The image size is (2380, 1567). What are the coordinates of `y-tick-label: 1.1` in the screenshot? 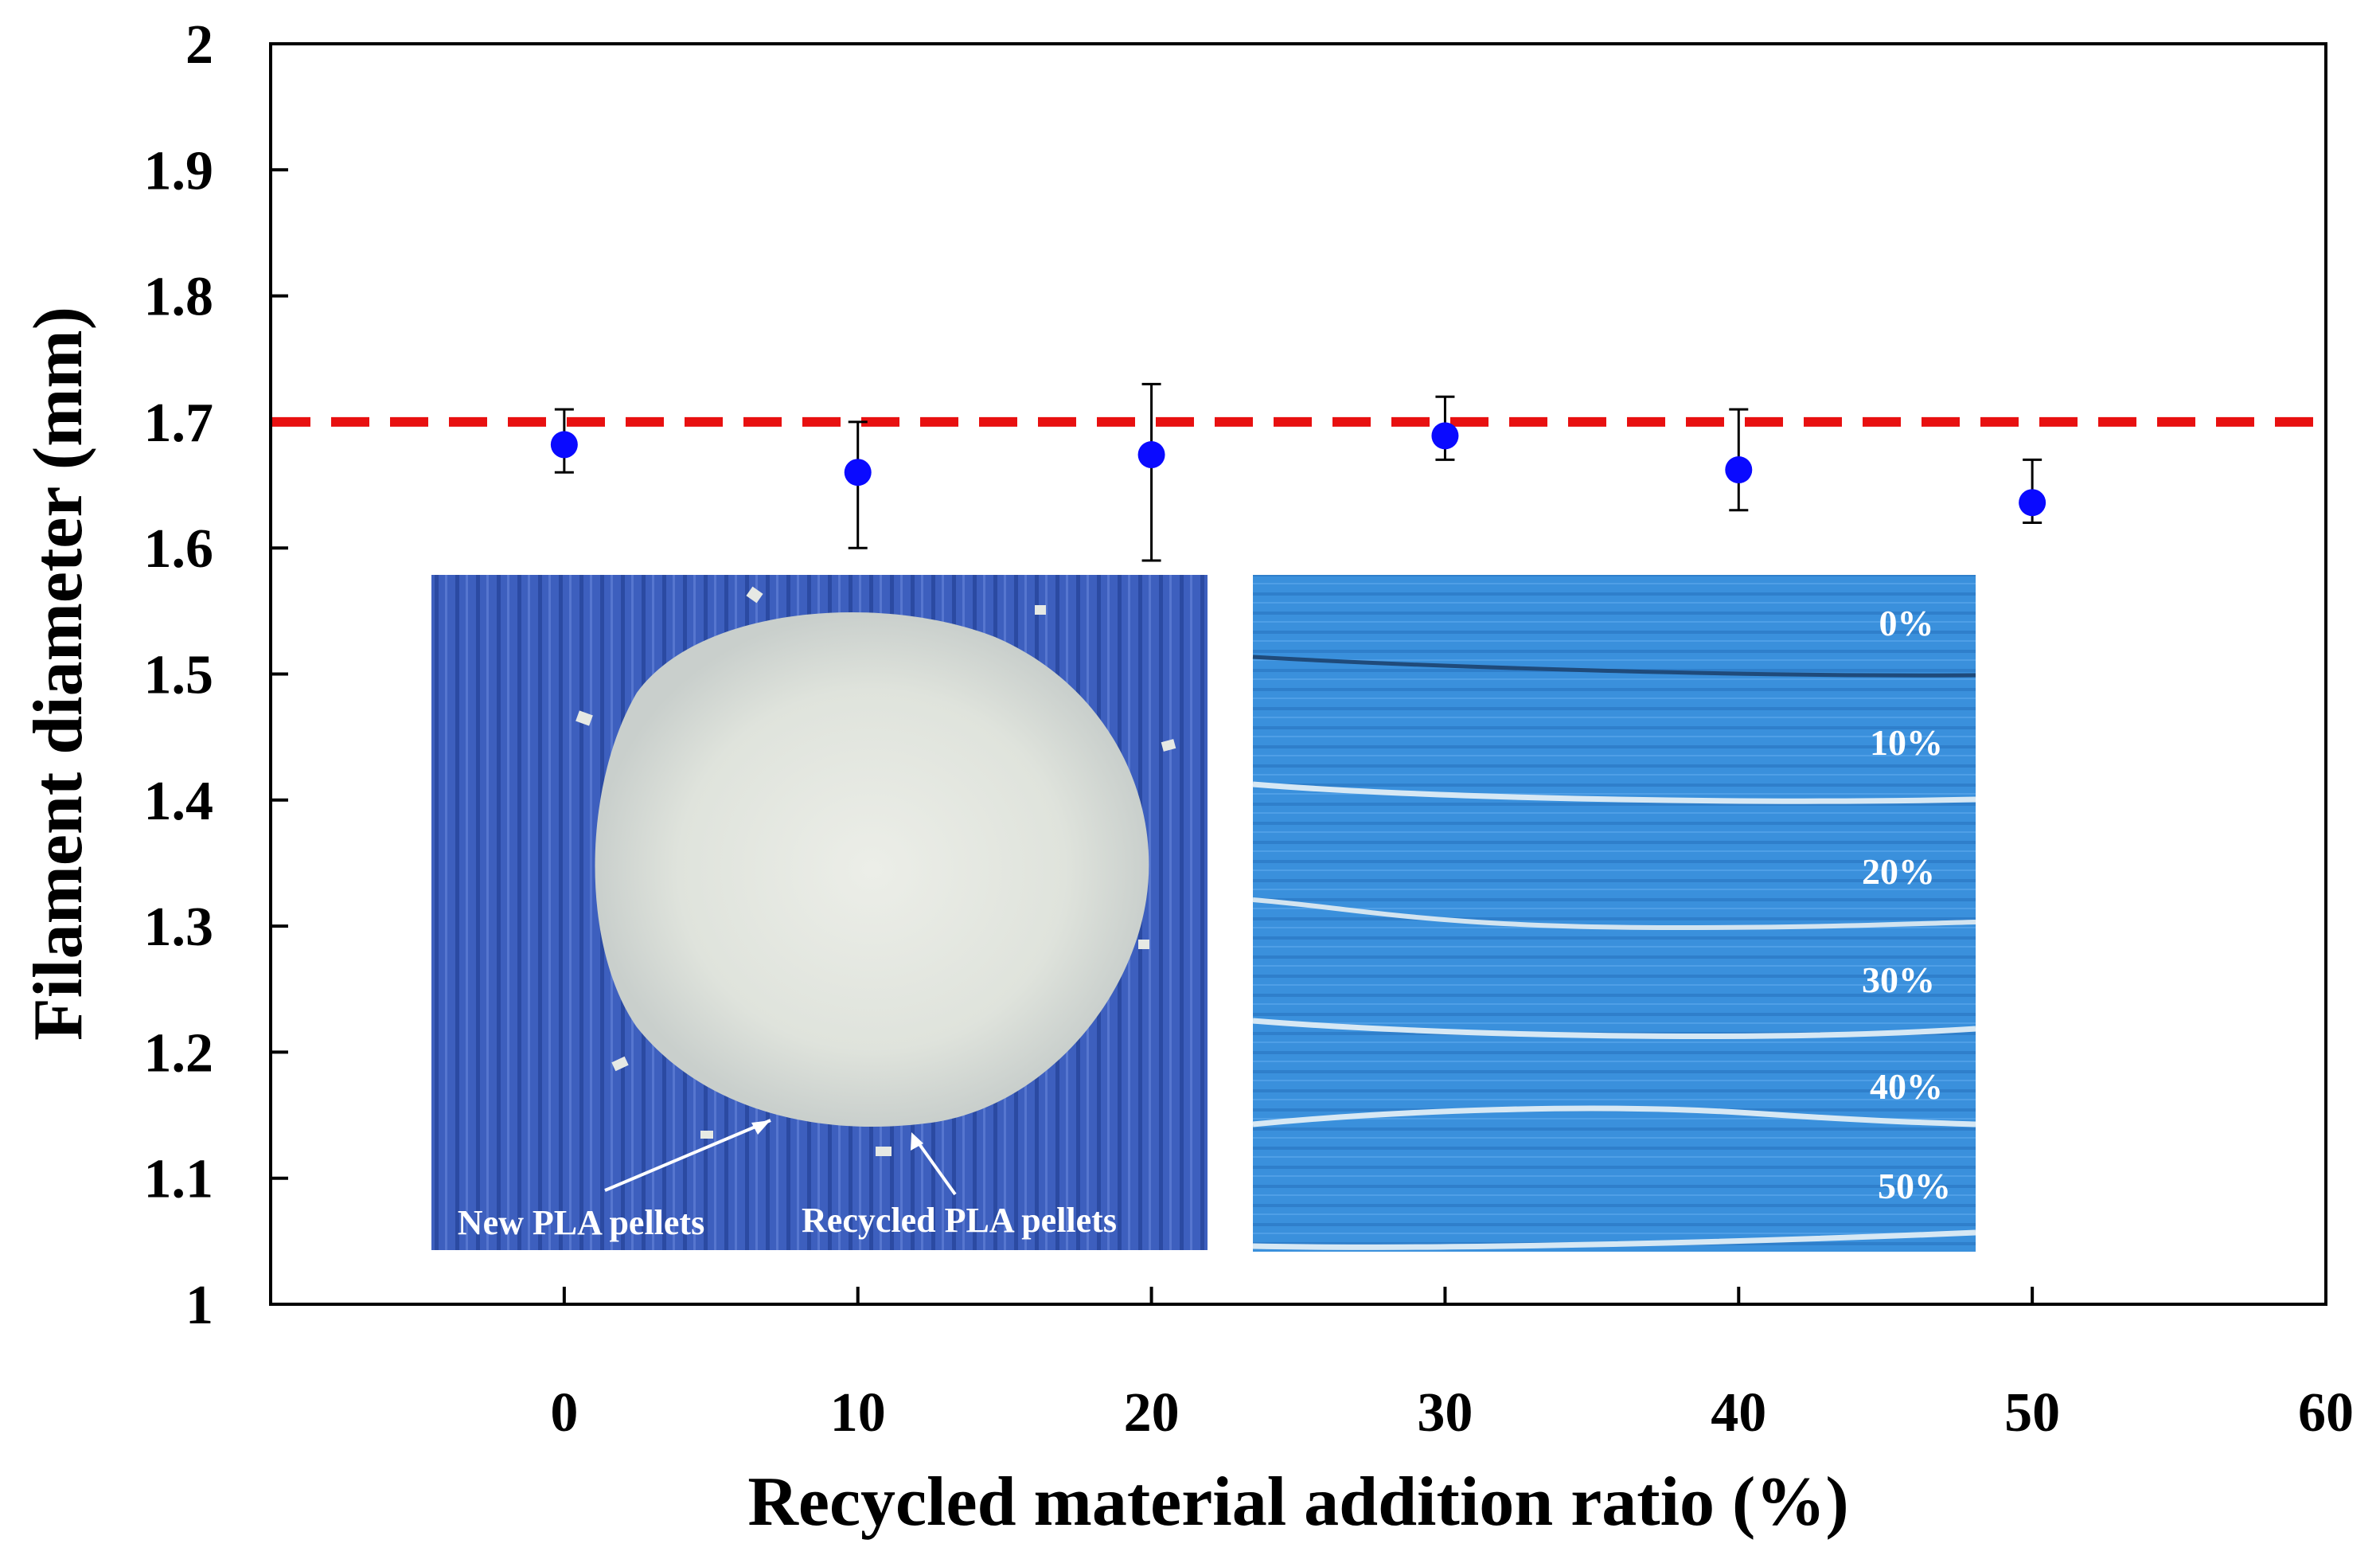 It's located at (179, 1179).